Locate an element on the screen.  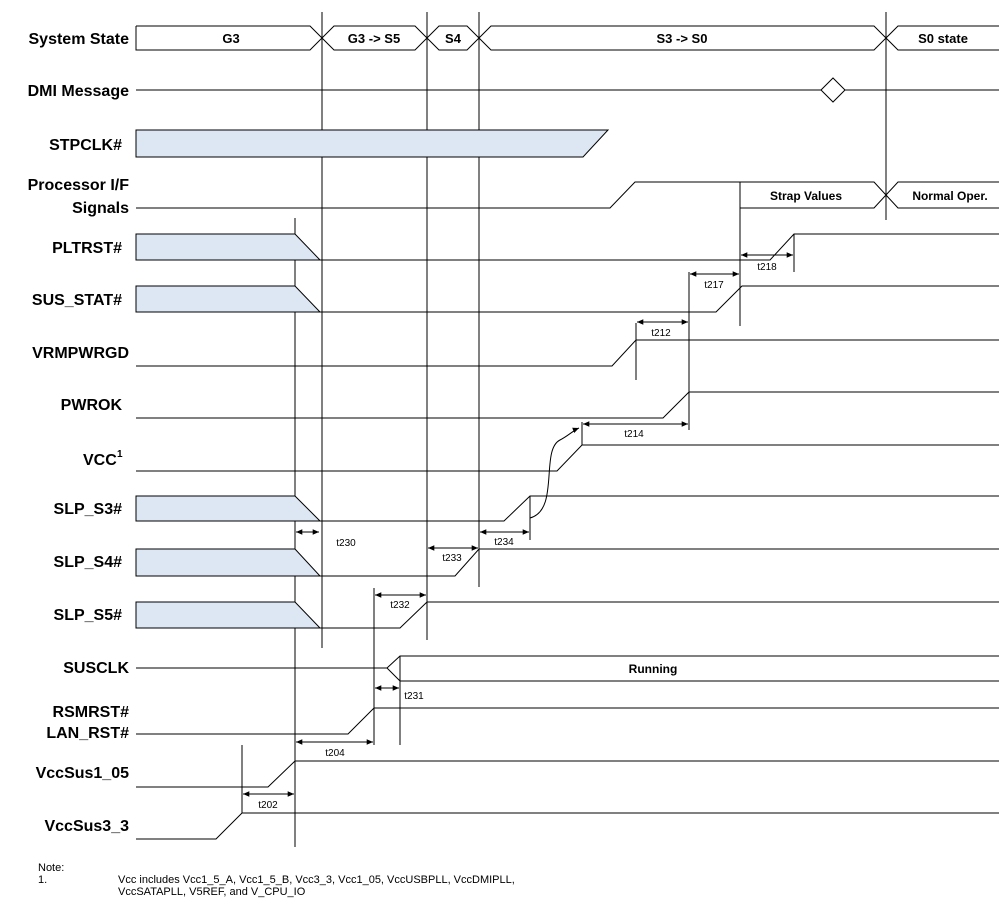
label-slp-s5: SLP_S5# is located at coordinates (88, 615).